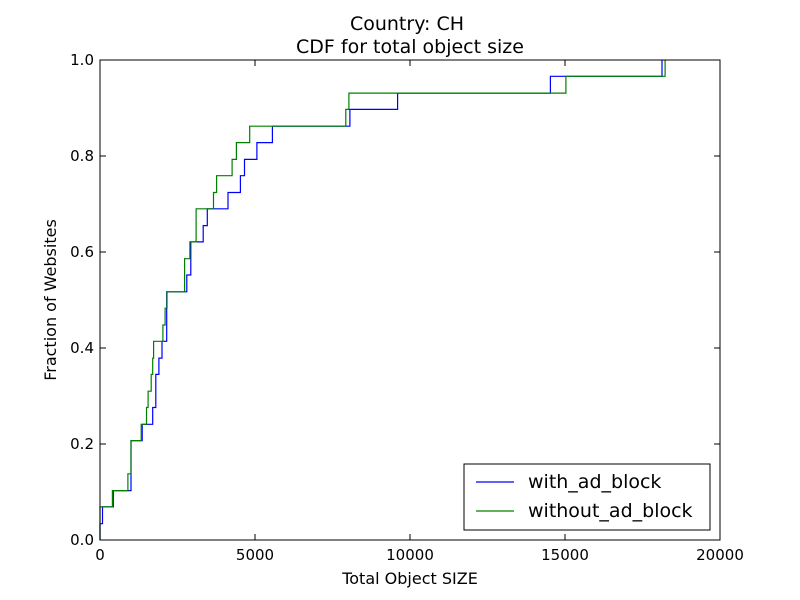  I want to click on x-tick-label: 0, so click(100, 555).